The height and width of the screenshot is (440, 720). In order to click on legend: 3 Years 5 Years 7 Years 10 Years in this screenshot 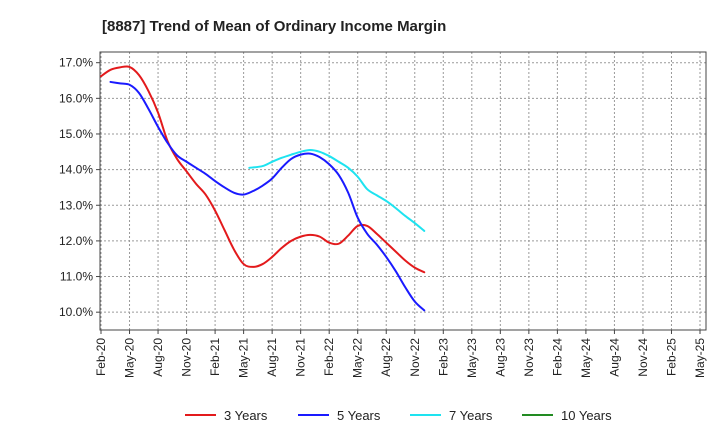, I will do `click(398, 415)`.